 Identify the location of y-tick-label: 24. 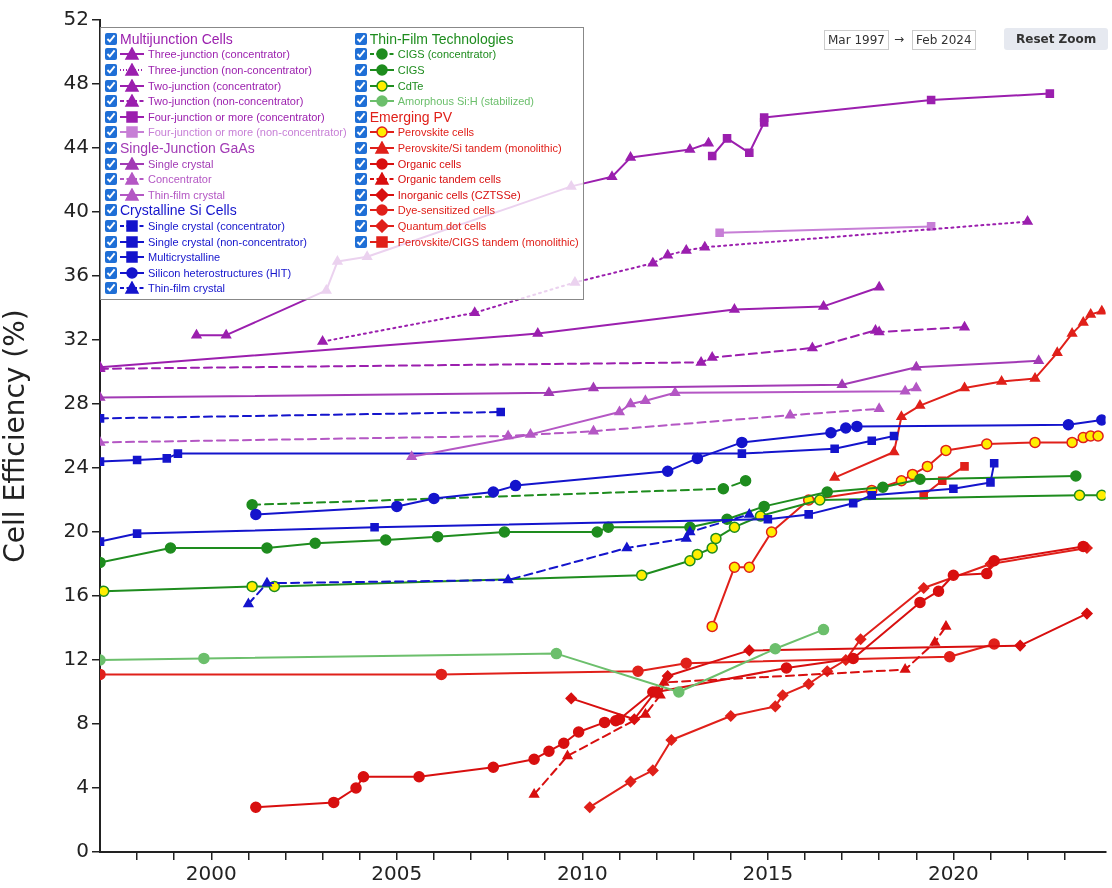
(76, 466).